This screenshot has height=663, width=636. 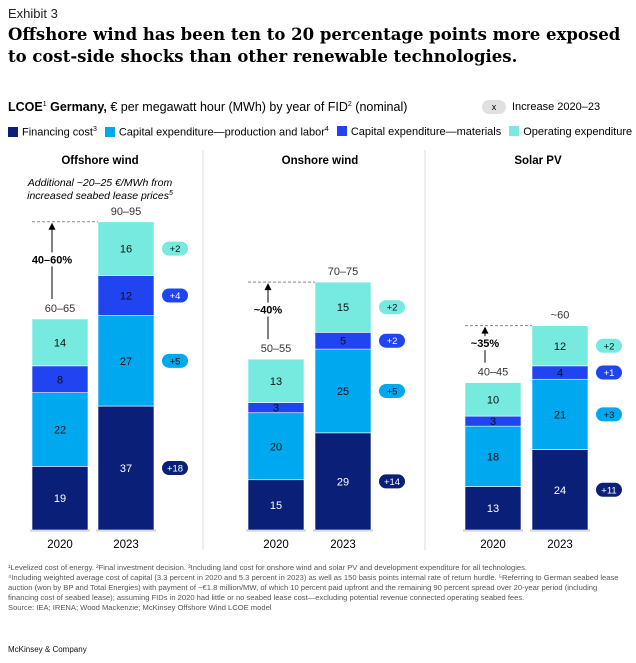 What do you see at coordinates (171, 193) in the screenshot?
I see `footnote-ref: 5` at bounding box center [171, 193].